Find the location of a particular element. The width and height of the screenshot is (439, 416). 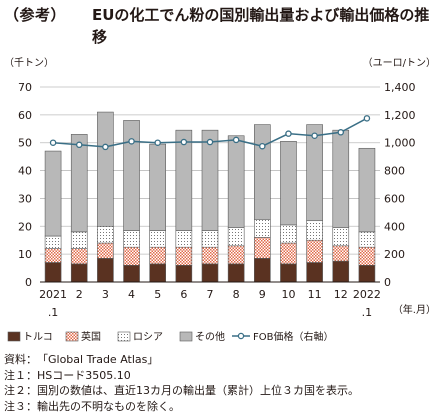

note-label: 注１： is located at coordinates (20, 375).